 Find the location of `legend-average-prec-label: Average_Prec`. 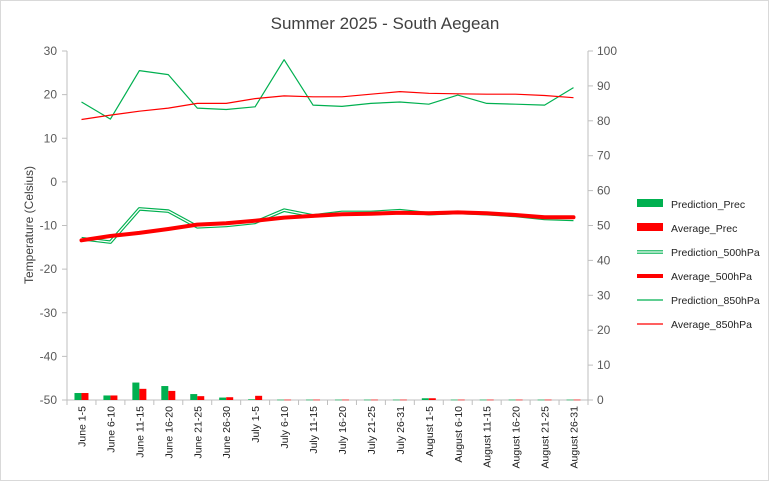

legend-average-prec-label: Average_Prec is located at coordinates (704, 229).